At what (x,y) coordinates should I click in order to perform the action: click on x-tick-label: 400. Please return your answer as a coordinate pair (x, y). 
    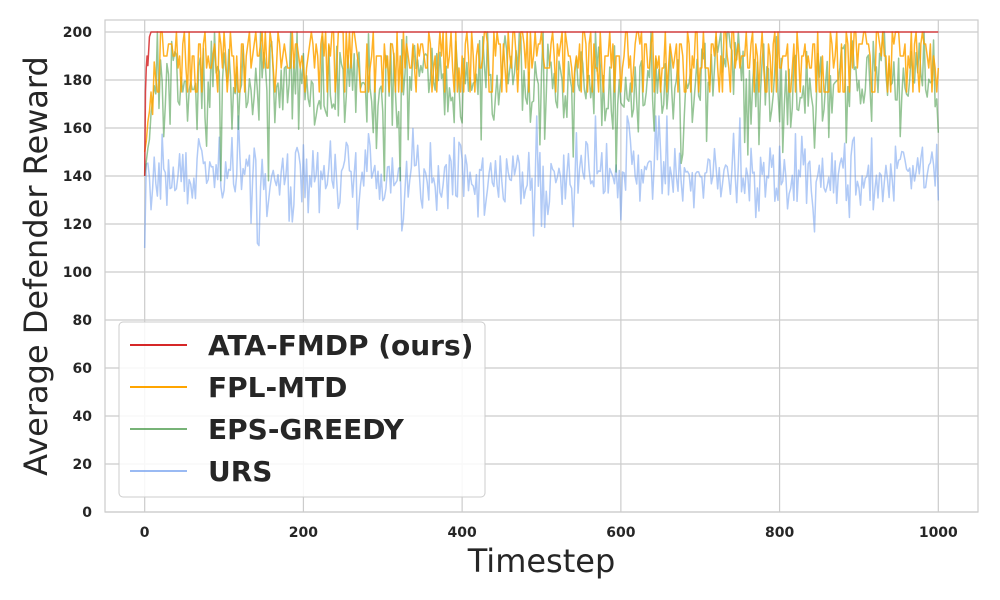
    Looking at the image, I should click on (462, 533).